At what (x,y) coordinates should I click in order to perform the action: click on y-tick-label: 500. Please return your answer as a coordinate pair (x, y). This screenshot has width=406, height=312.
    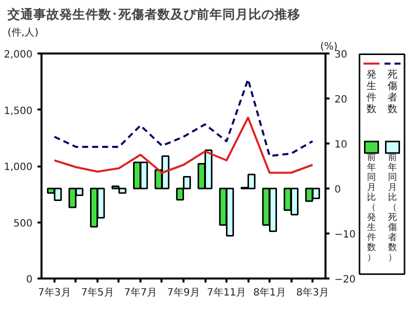
    Looking at the image, I should click on (23, 224).